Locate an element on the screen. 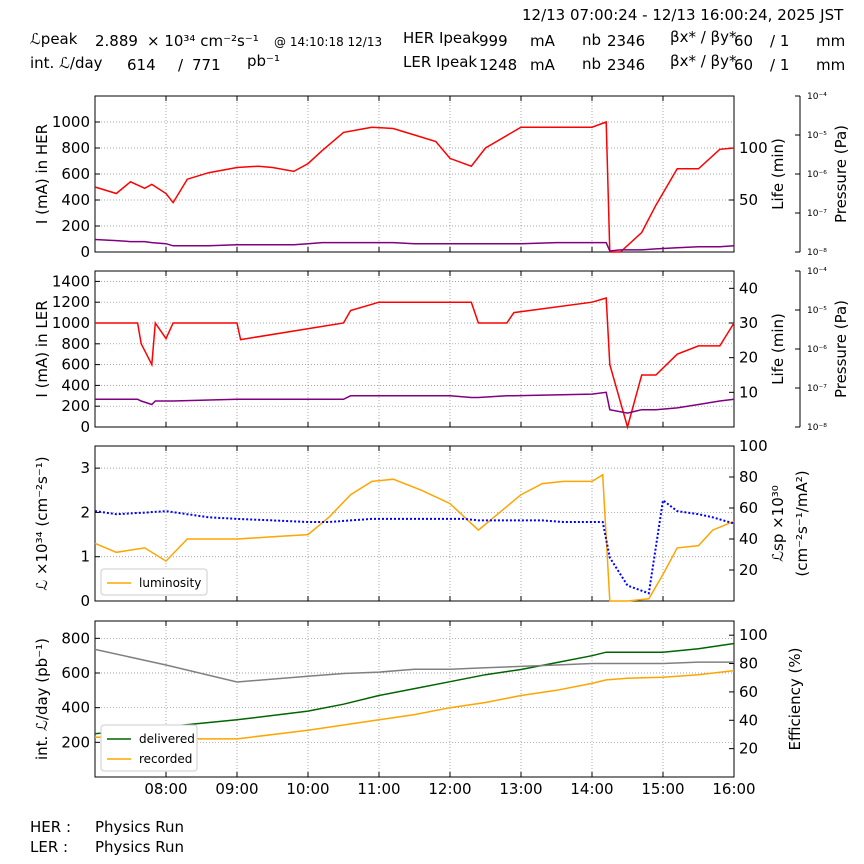 This screenshot has height=864, width=864. her-nb-label: nb is located at coordinates (592, 40).